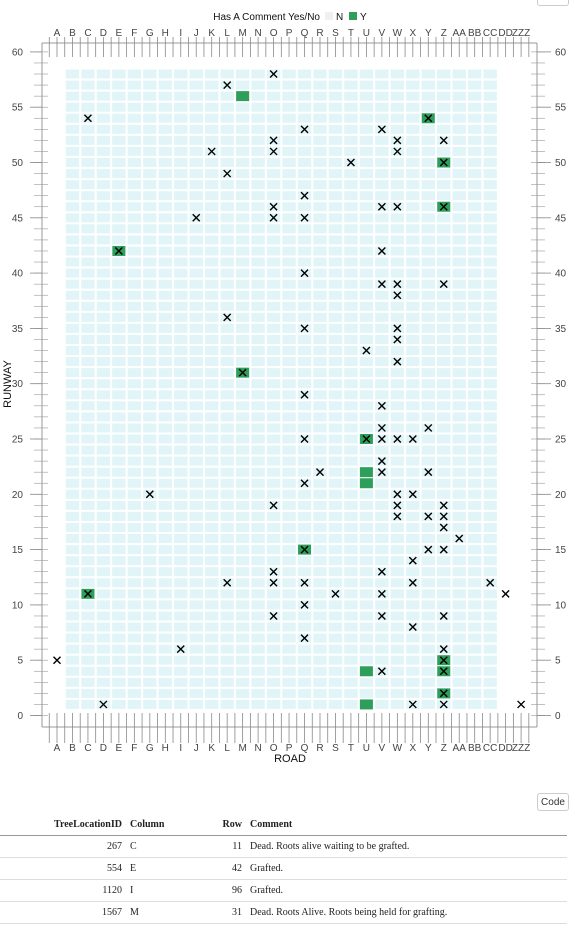 Image resolution: width=585 pixels, height=928 pixels. What do you see at coordinates (553, 802) in the screenshot?
I see `code-button: Code` at bounding box center [553, 802].